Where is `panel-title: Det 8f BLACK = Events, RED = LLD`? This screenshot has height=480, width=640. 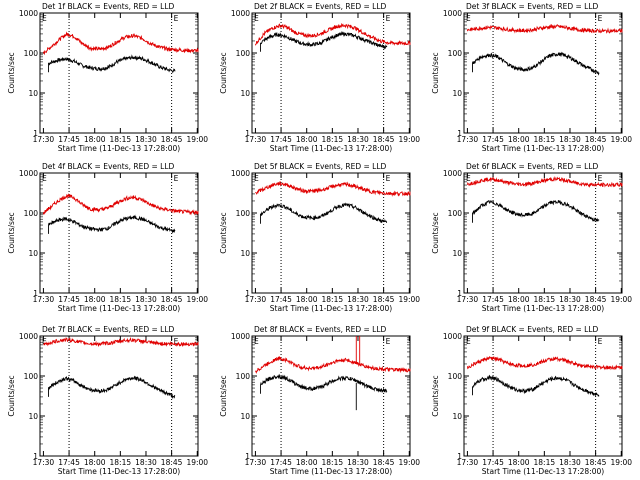
panel-title: Det 8f BLACK = Events, RED = LLD is located at coordinates (320, 329).